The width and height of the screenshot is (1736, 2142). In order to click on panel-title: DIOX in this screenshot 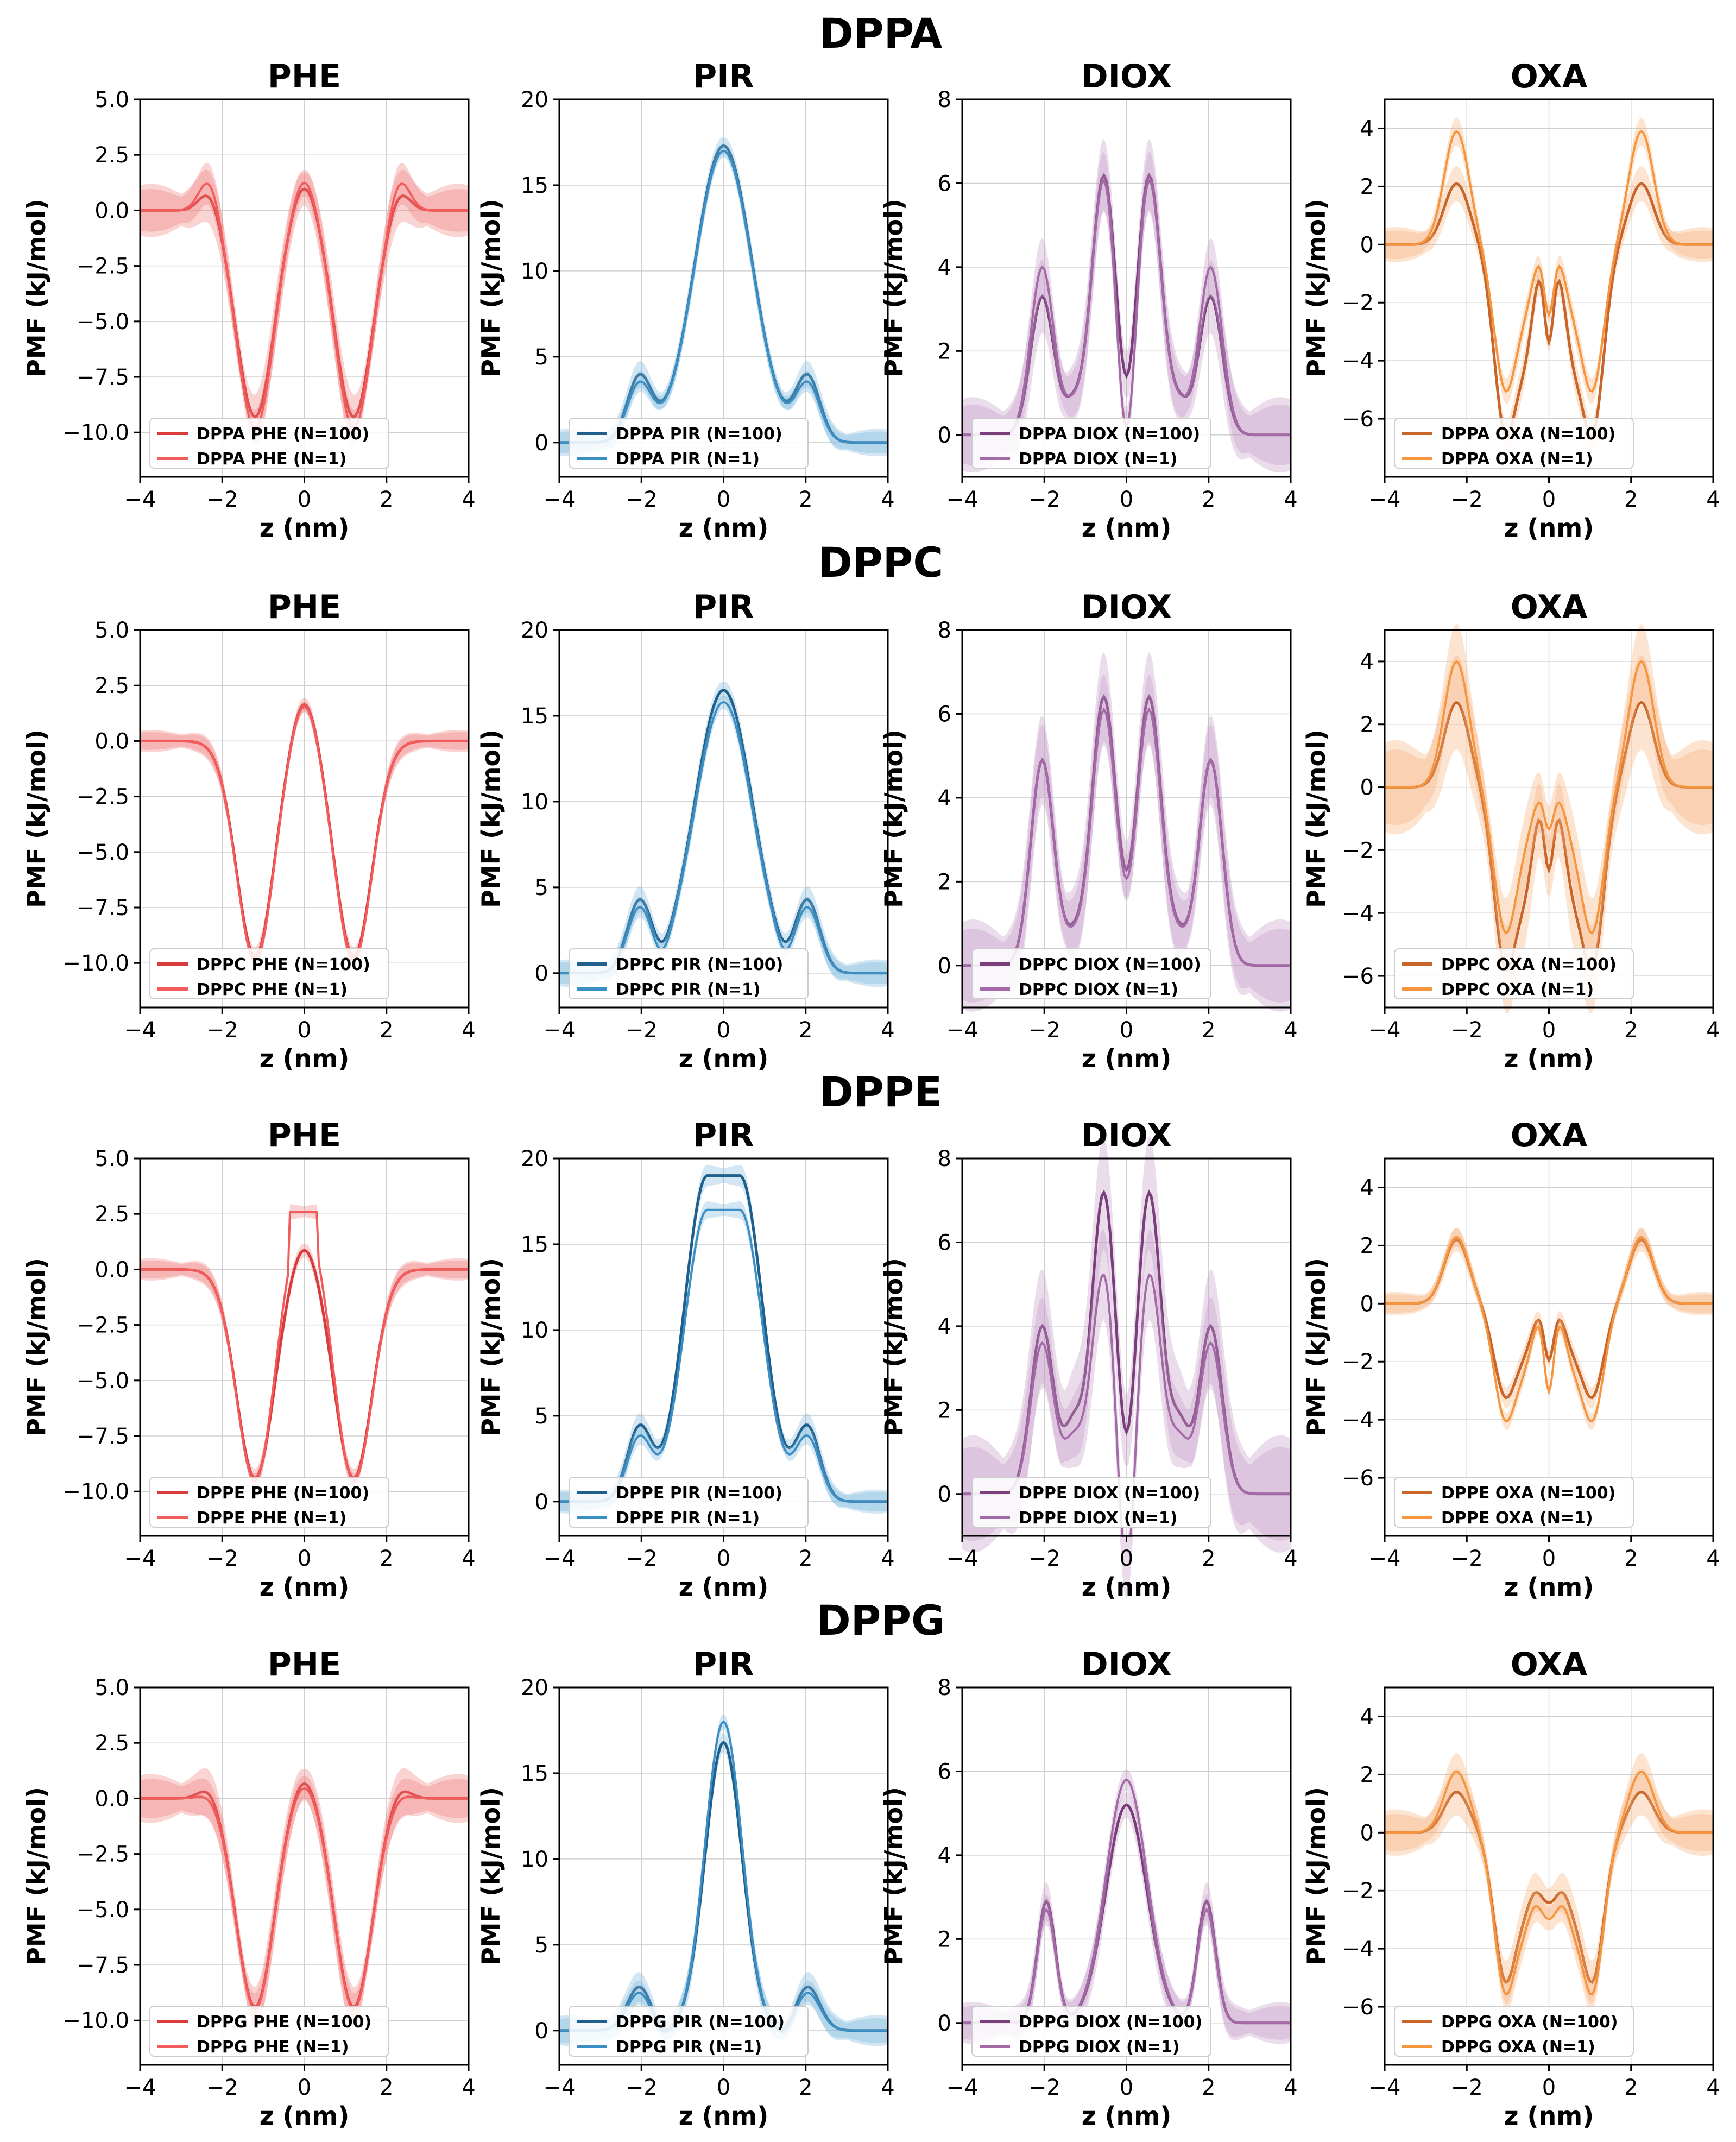, I will do `click(1126, 1665)`.